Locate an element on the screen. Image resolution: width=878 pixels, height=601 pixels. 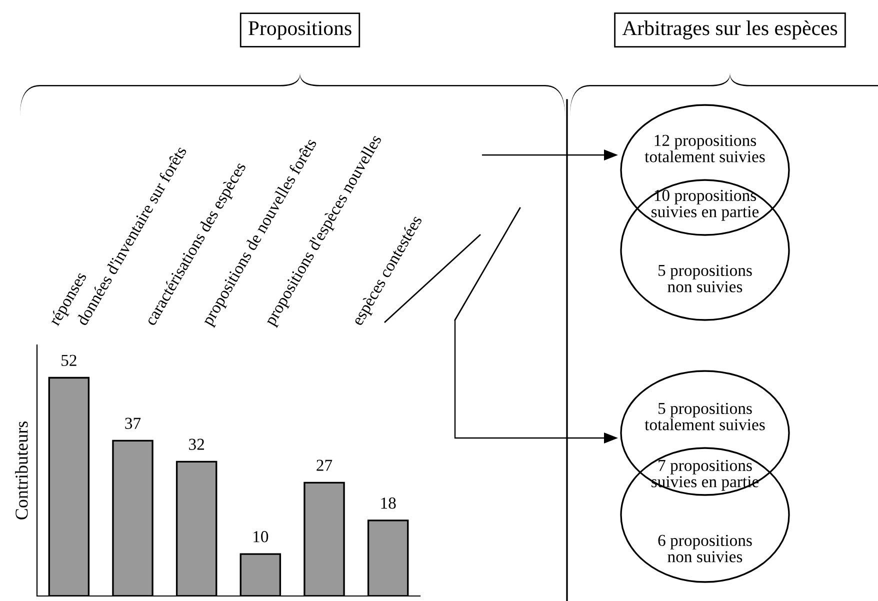
data-label: 32 is located at coordinates (196, 444).